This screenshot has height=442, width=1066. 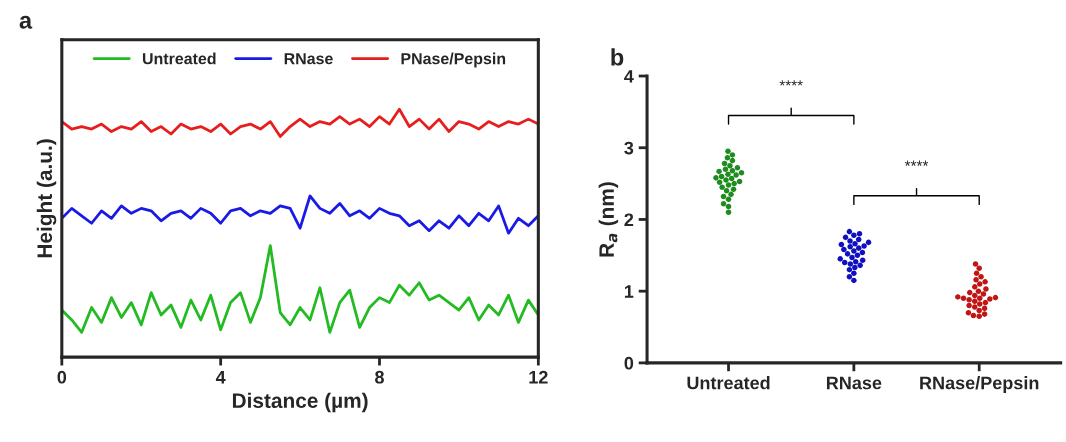 I want to click on x-tick-label: RNase/Pepsin, so click(x=979, y=384).